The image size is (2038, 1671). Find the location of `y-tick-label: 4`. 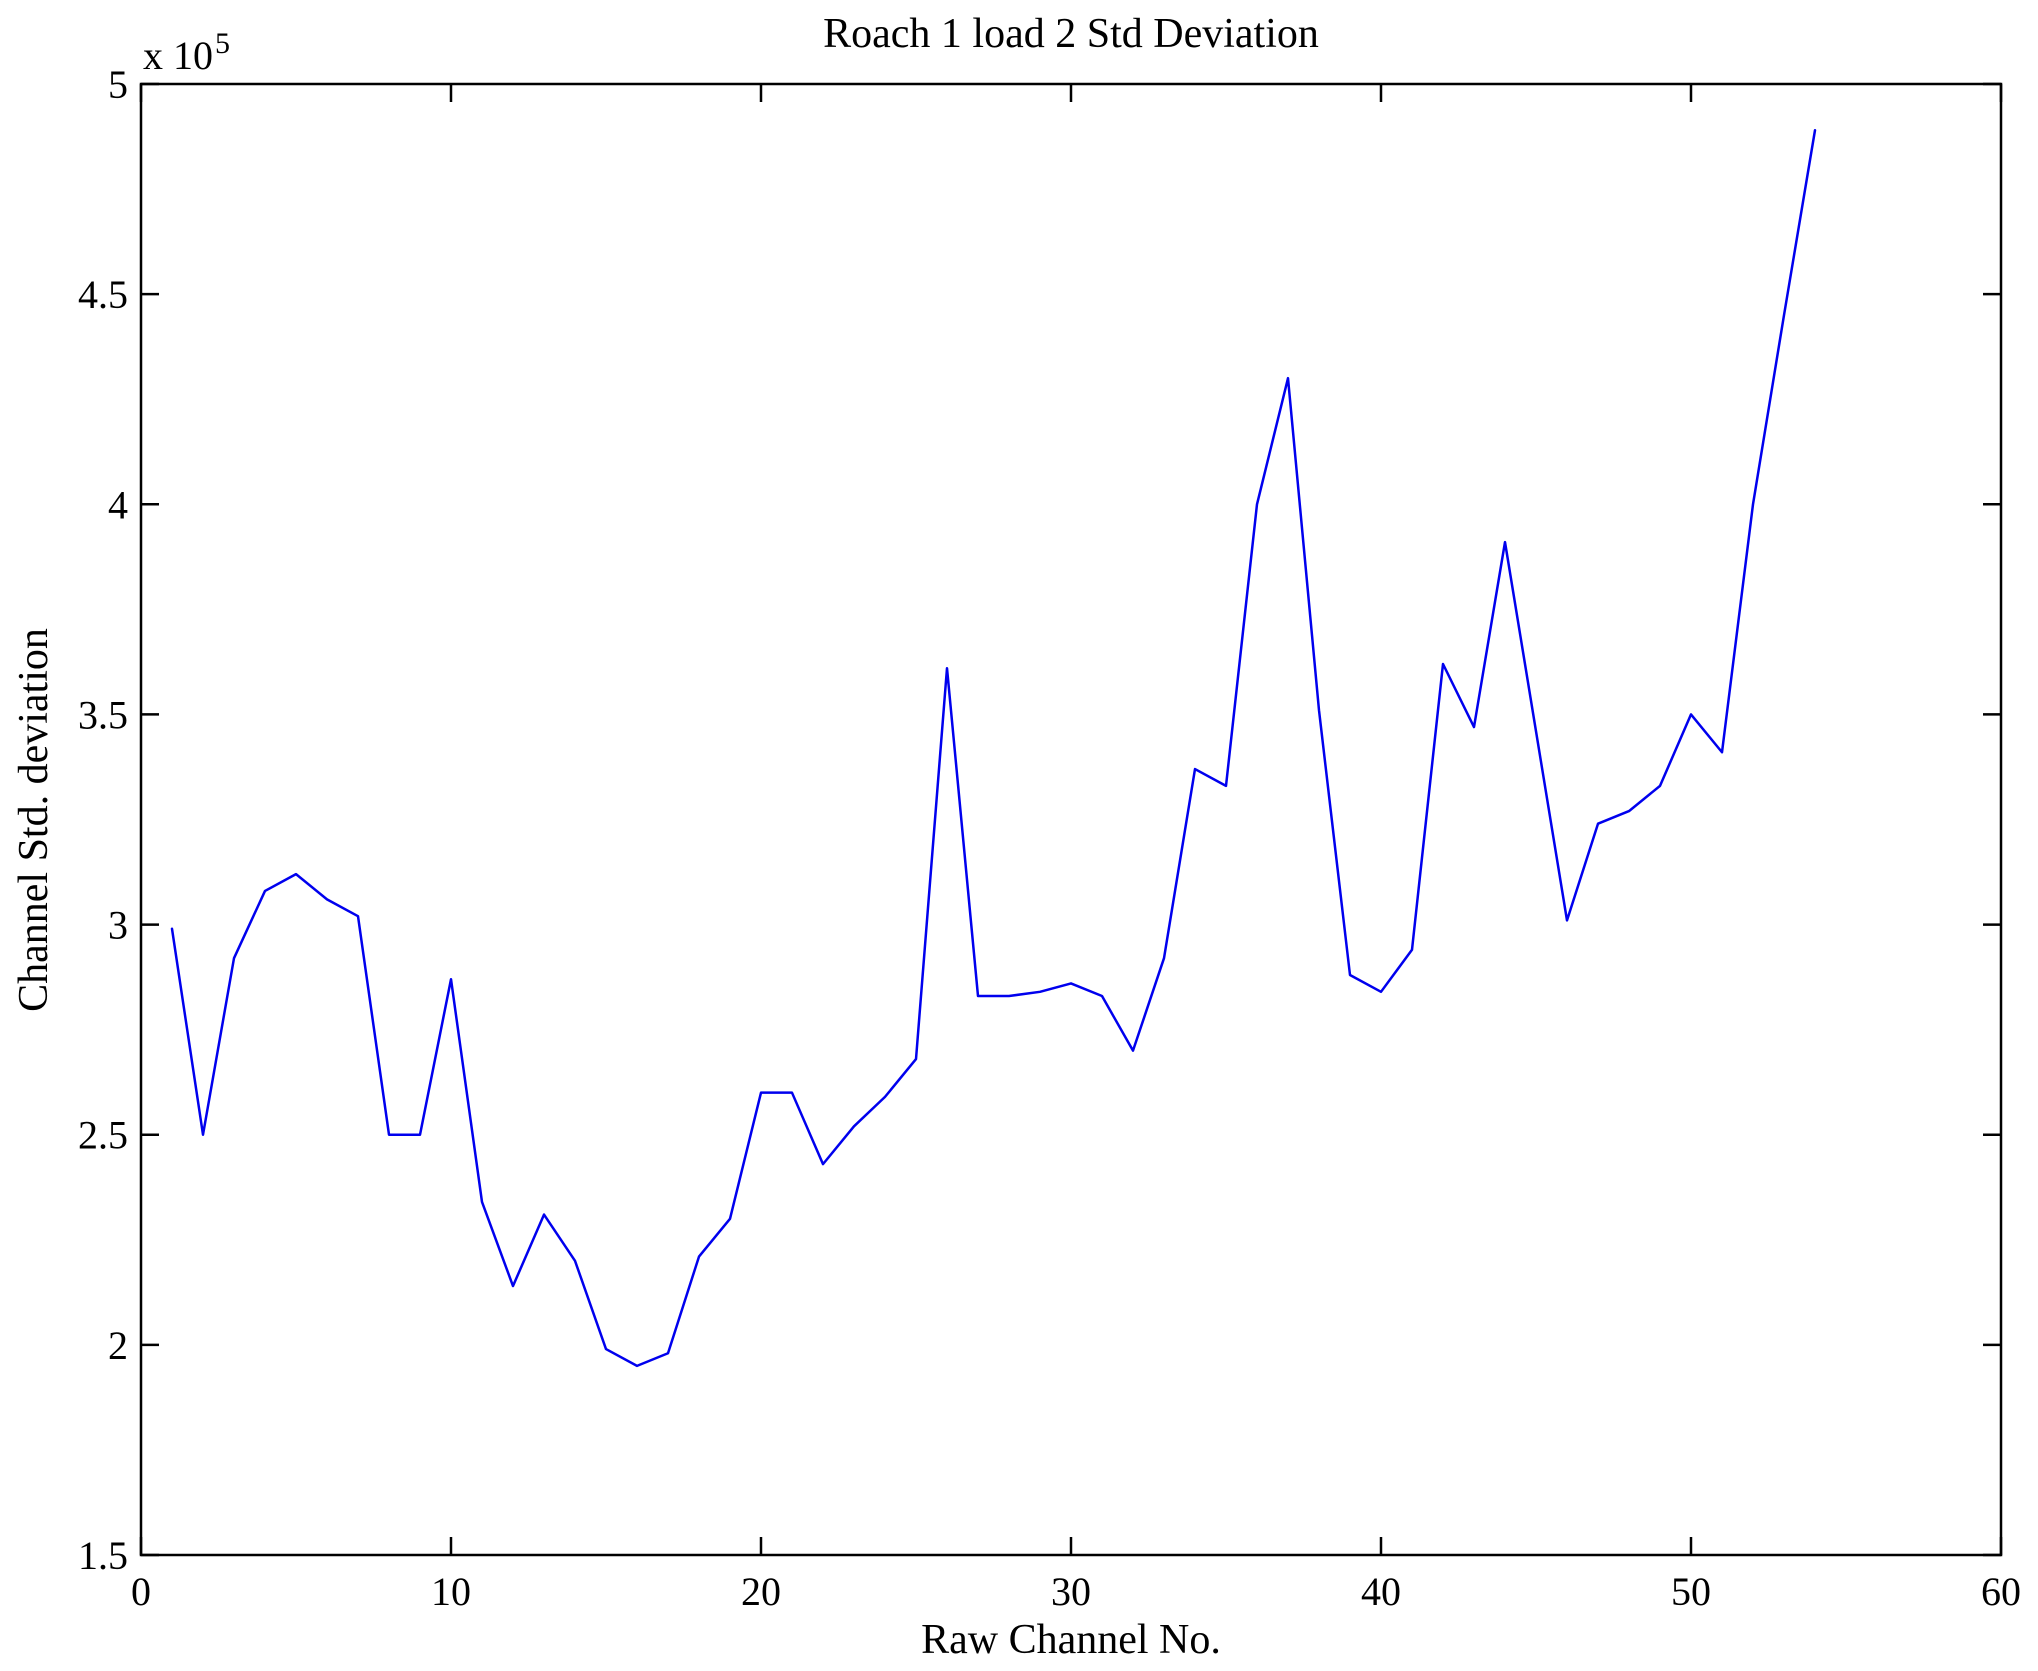

y-tick-label: 4 is located at coordinates (118, 504).